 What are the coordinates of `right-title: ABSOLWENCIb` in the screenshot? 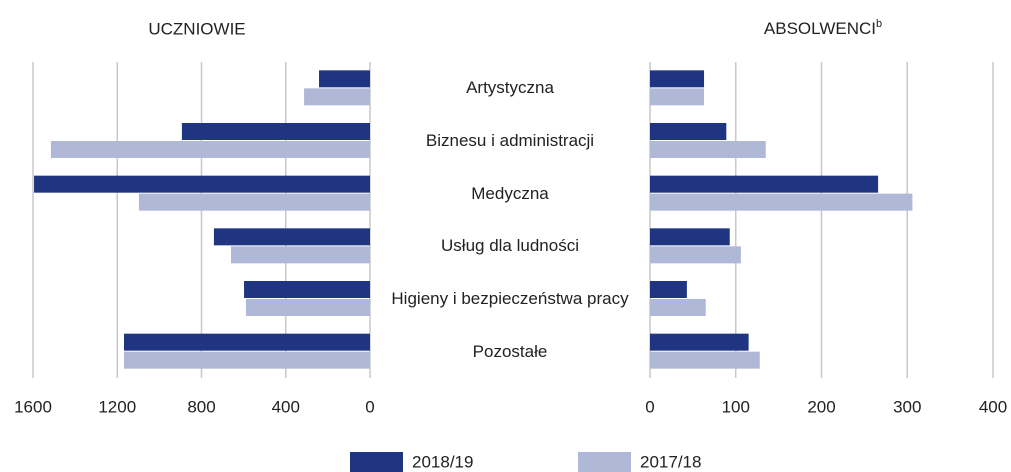 It's located at (823, 28).